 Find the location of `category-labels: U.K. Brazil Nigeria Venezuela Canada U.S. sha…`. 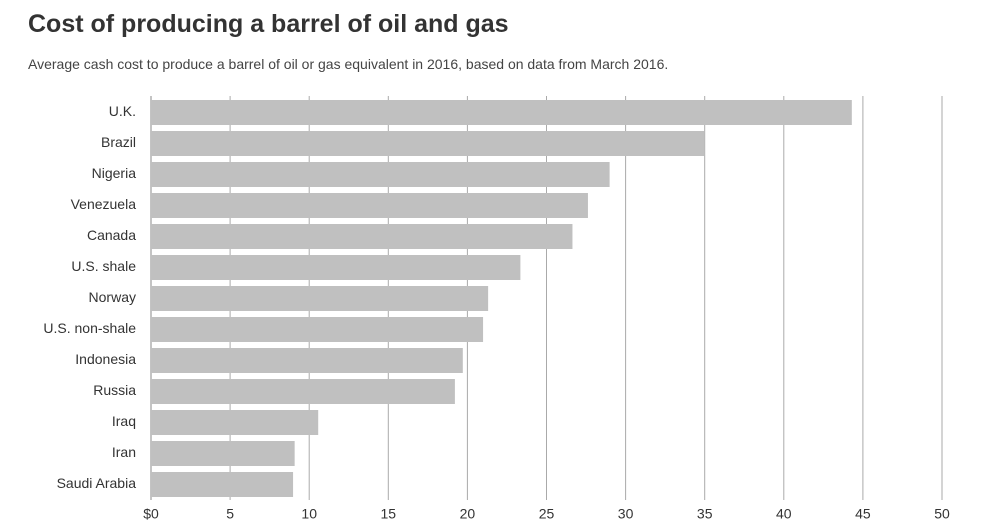

category-labels: U.K. Brazil Nigeria Venezuela Canada U.S. sha… is located at coordinates (89, 297).